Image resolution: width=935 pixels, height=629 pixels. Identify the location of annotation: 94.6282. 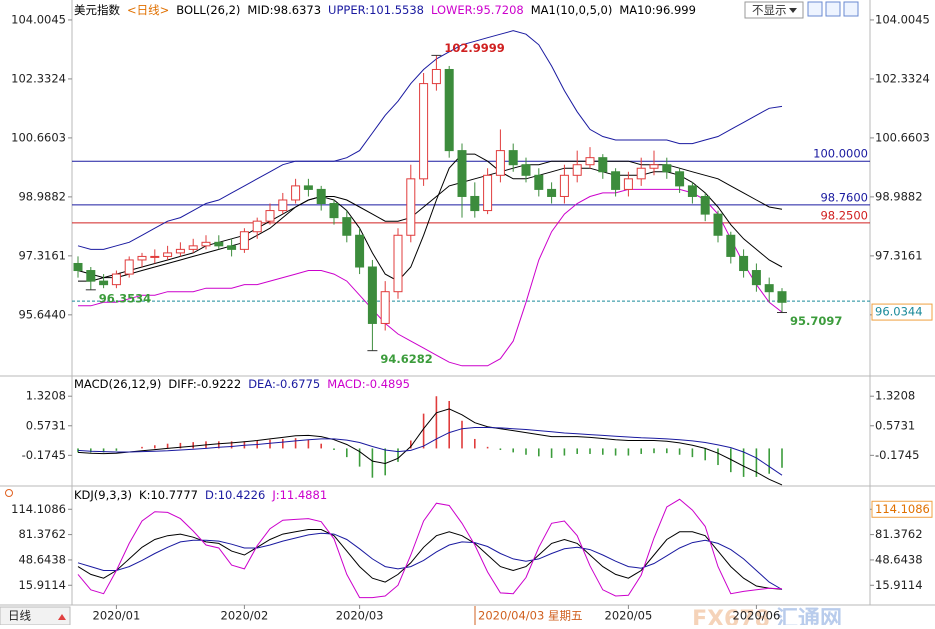
(406, 359).